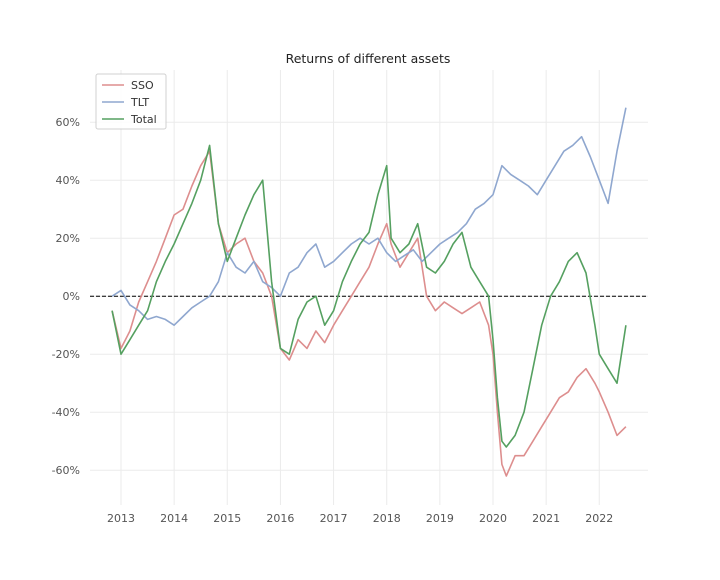 The width and height of the screenshot is (720, 580). I want to click on y-tick-label: -40%, so click(66, 412).